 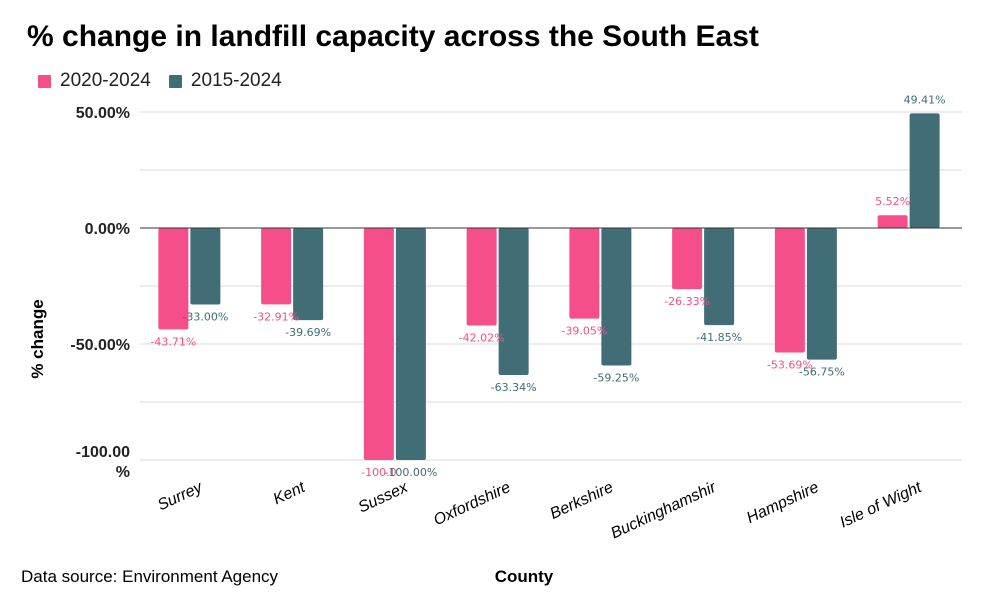 What do you see at coordinates (123, 472) in the screenshot?
I see `y-tick-label-wrap: %` at bounding box center [123, 472].